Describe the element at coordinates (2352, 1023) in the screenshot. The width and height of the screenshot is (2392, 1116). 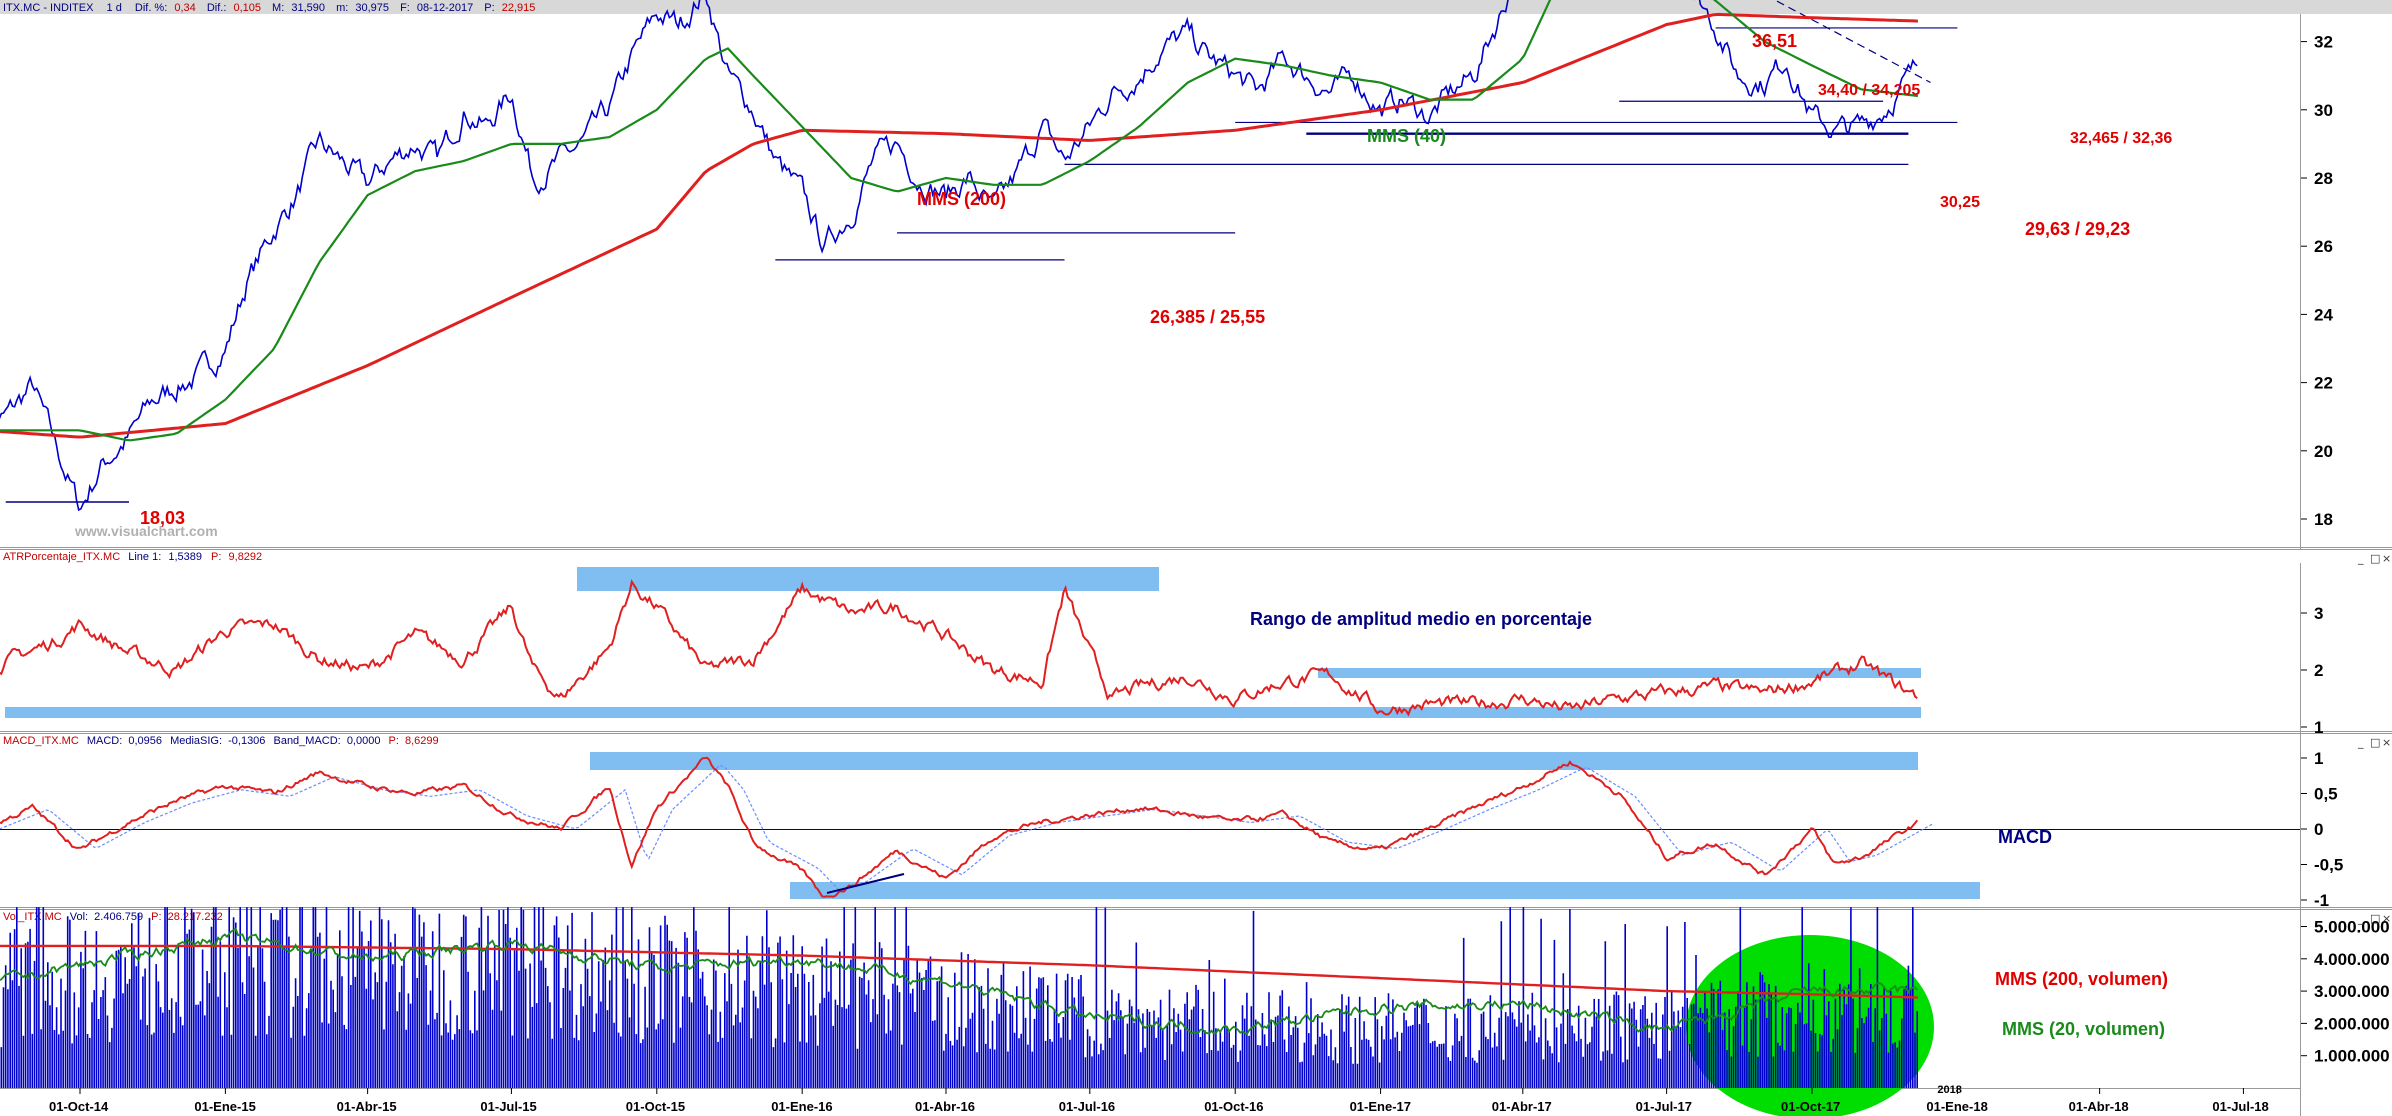
I see `volume-tick-label: 2.000.000` at that location.